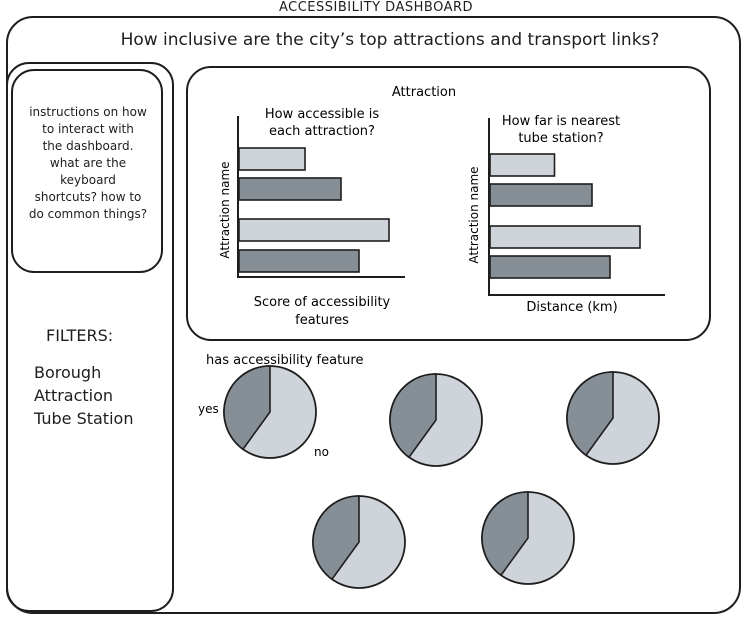 Image resolution: width=752 pixels, height=623 pixels. Describe the element at coordinates (88, 129) in the screenshot. I see `instructions-line: to interact with` at that location.